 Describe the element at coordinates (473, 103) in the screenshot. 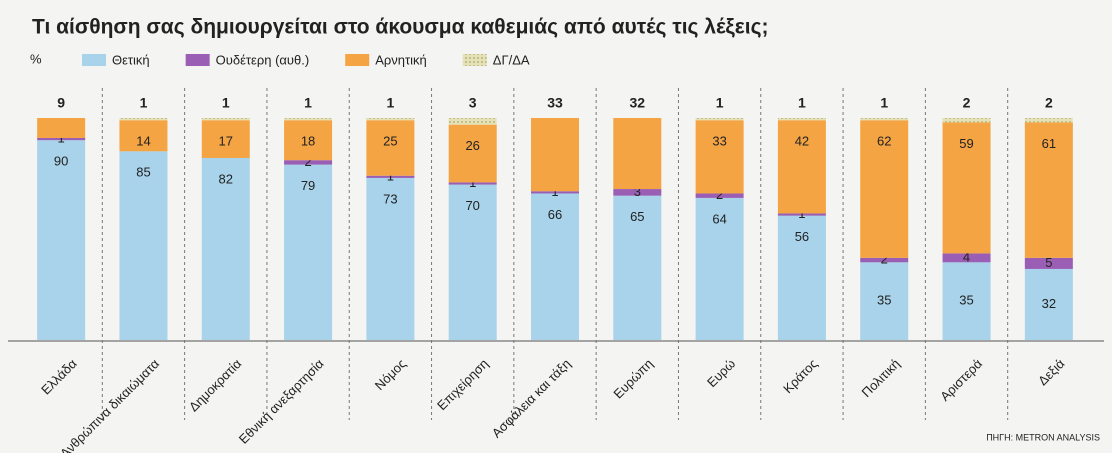

I see `top-label: 3` at that location.